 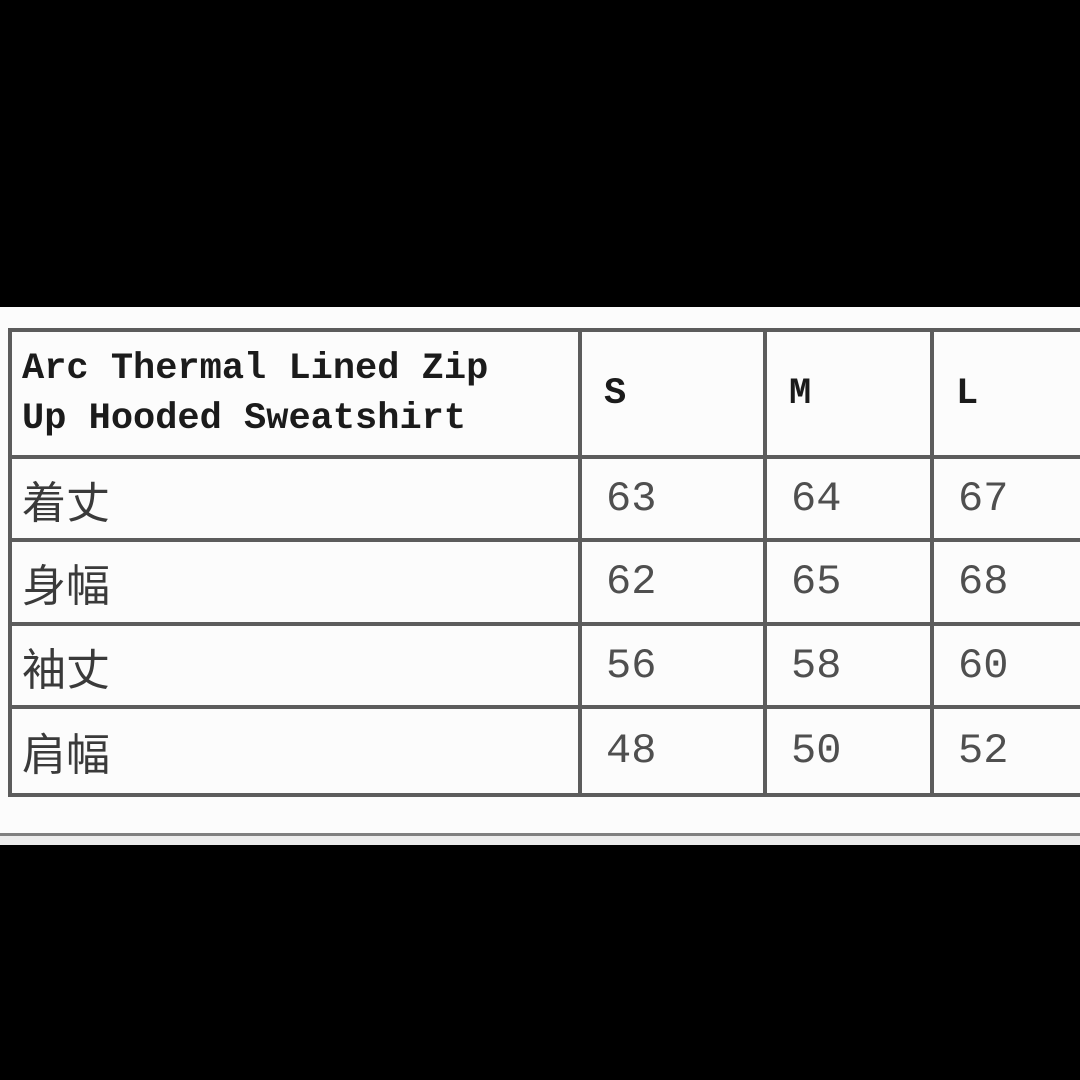 I want to click on table-row-shoulder-width: 肩幅 48 50 52, so click(x=544, y=751).